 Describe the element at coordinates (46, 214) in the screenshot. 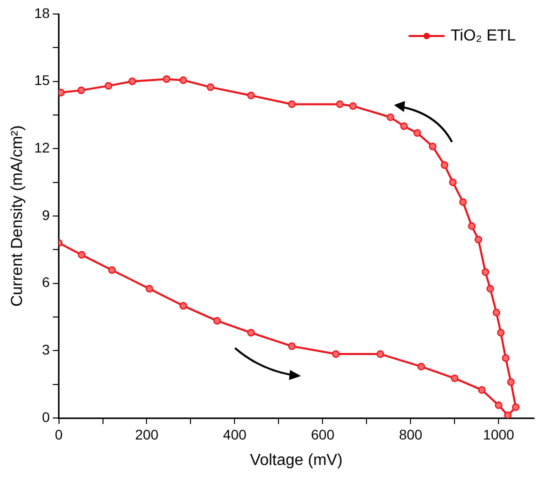

I see `y-tick-label: 9` at that location.